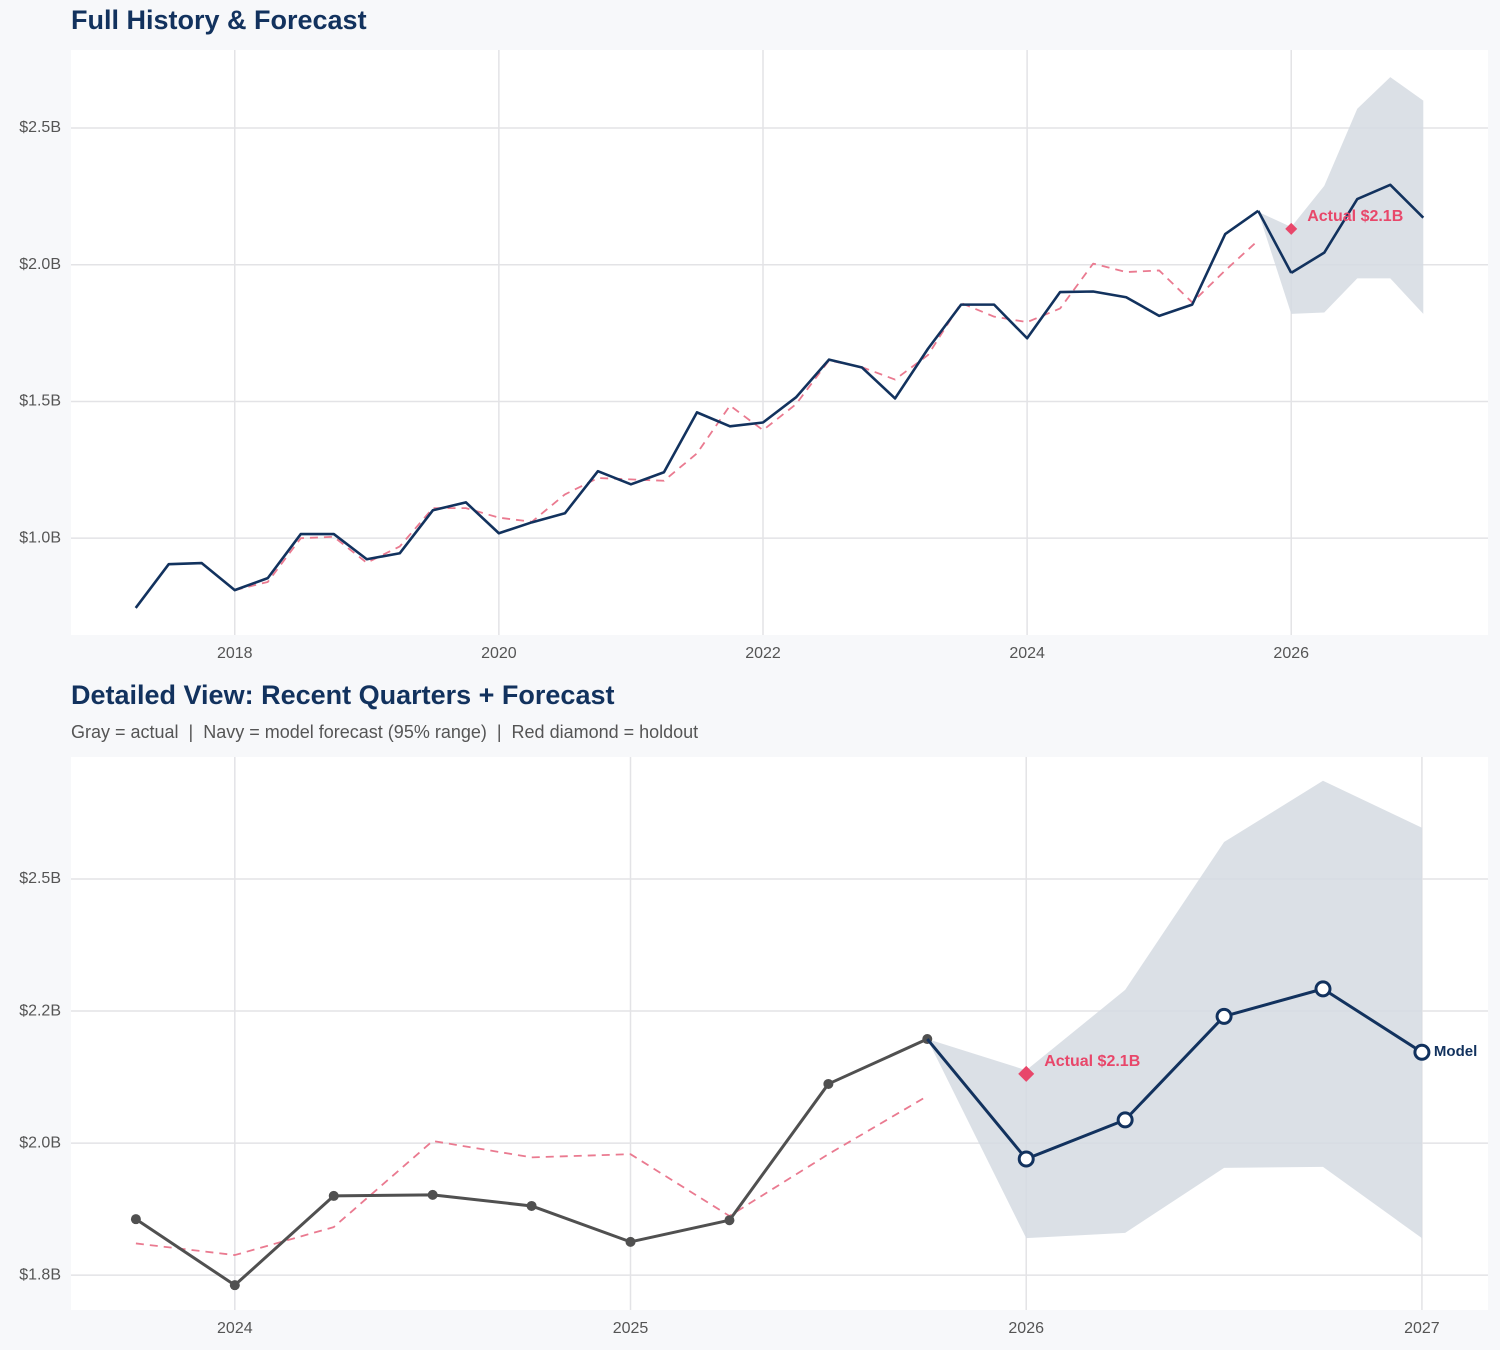 The image size is (1500, 1350). I want to click on x-tick-label: 2018, so click(235, 653).